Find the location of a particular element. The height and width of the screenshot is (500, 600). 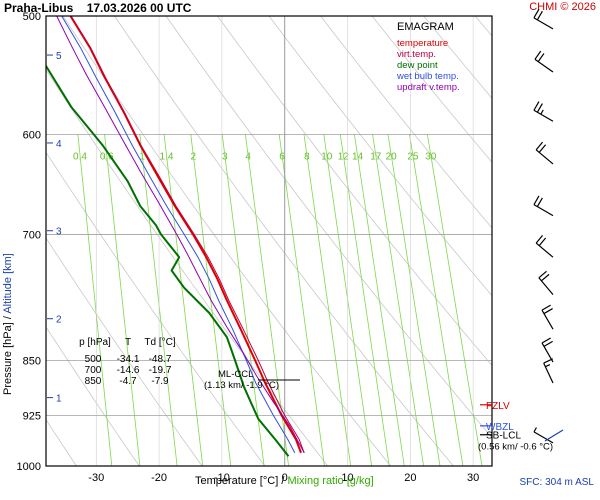

legend-entry: dew point is located at coordinates (417, 65).